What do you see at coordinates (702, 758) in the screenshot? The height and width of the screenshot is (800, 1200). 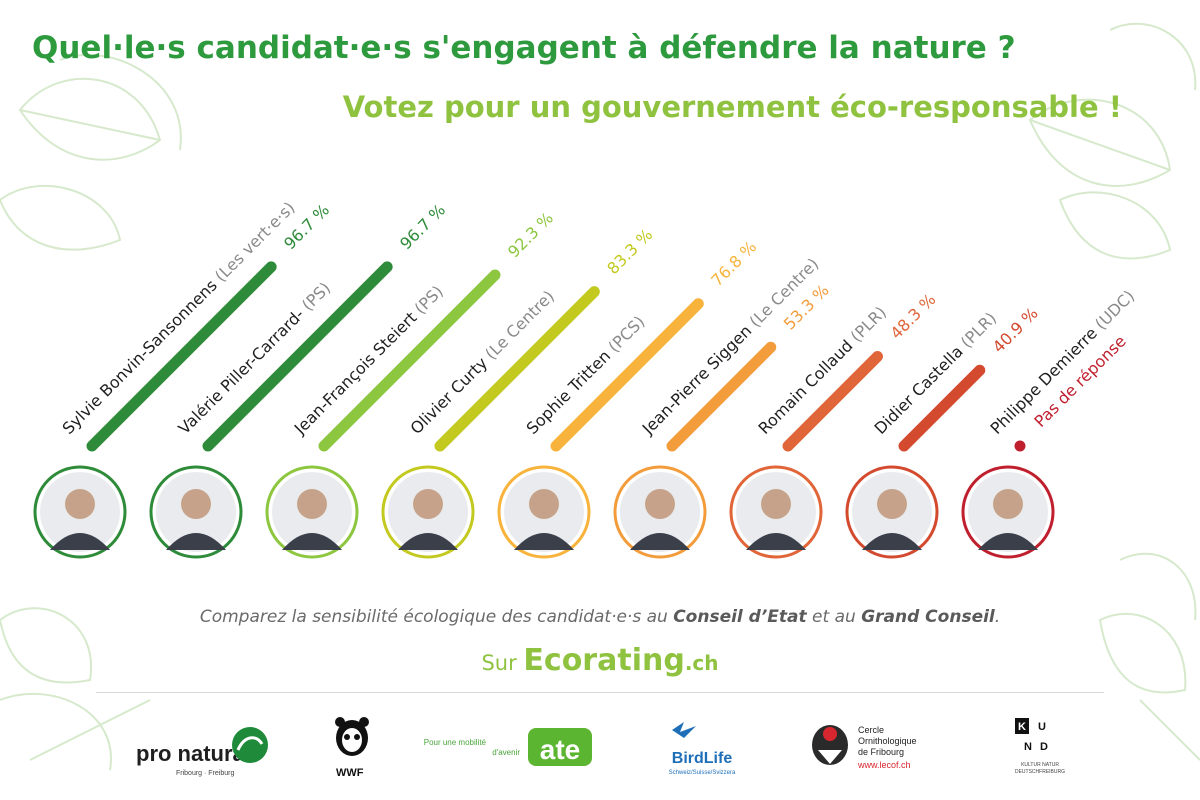 I see `birdlife-label: BirdLife` at bounding box center [702, 758].